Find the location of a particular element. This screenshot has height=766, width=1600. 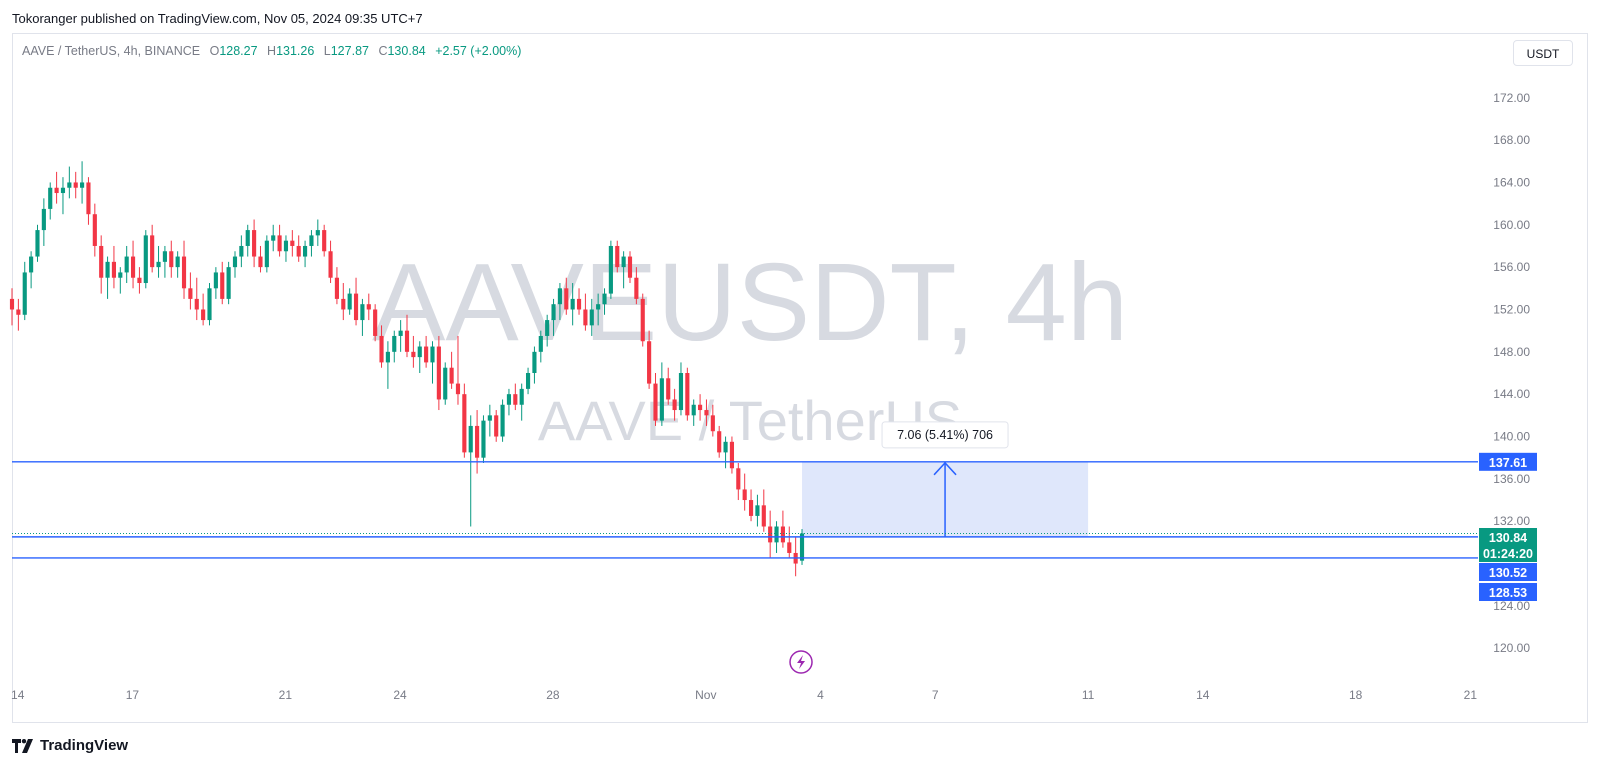

legend-close-label: C is located at coordinates (383, 51).